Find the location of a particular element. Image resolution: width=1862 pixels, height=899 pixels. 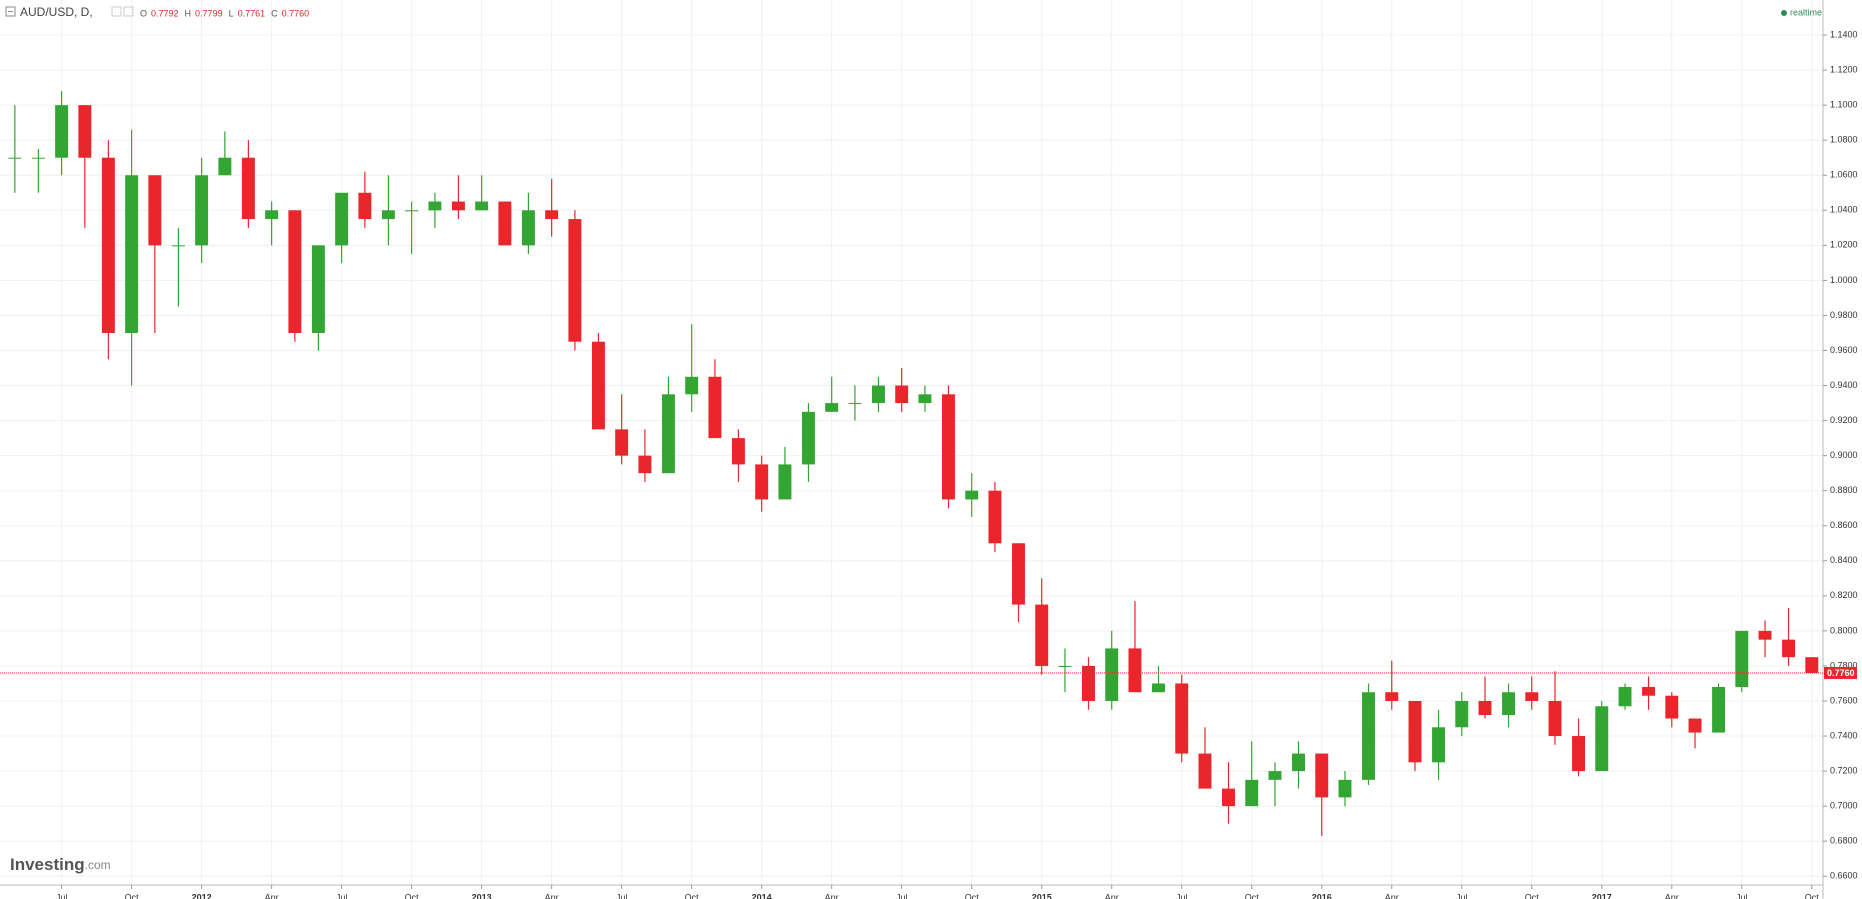

y-tick-label: 0.7000 is located at coordinates (1844, 806).